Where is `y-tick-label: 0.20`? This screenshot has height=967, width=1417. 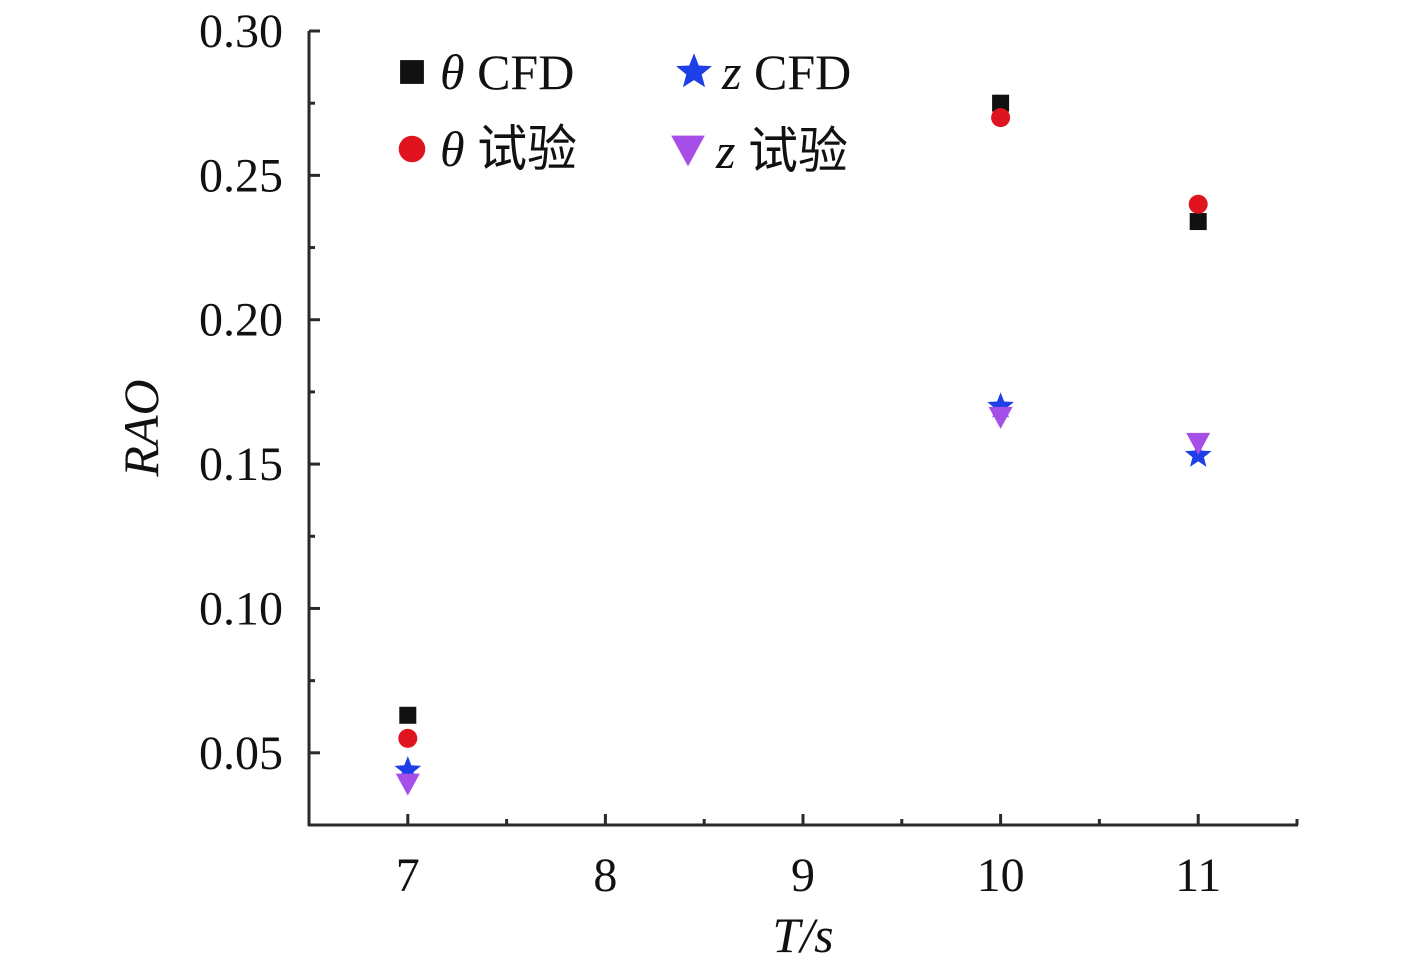 y-tick-label: 0.20 is located at coordinates (241, 320).